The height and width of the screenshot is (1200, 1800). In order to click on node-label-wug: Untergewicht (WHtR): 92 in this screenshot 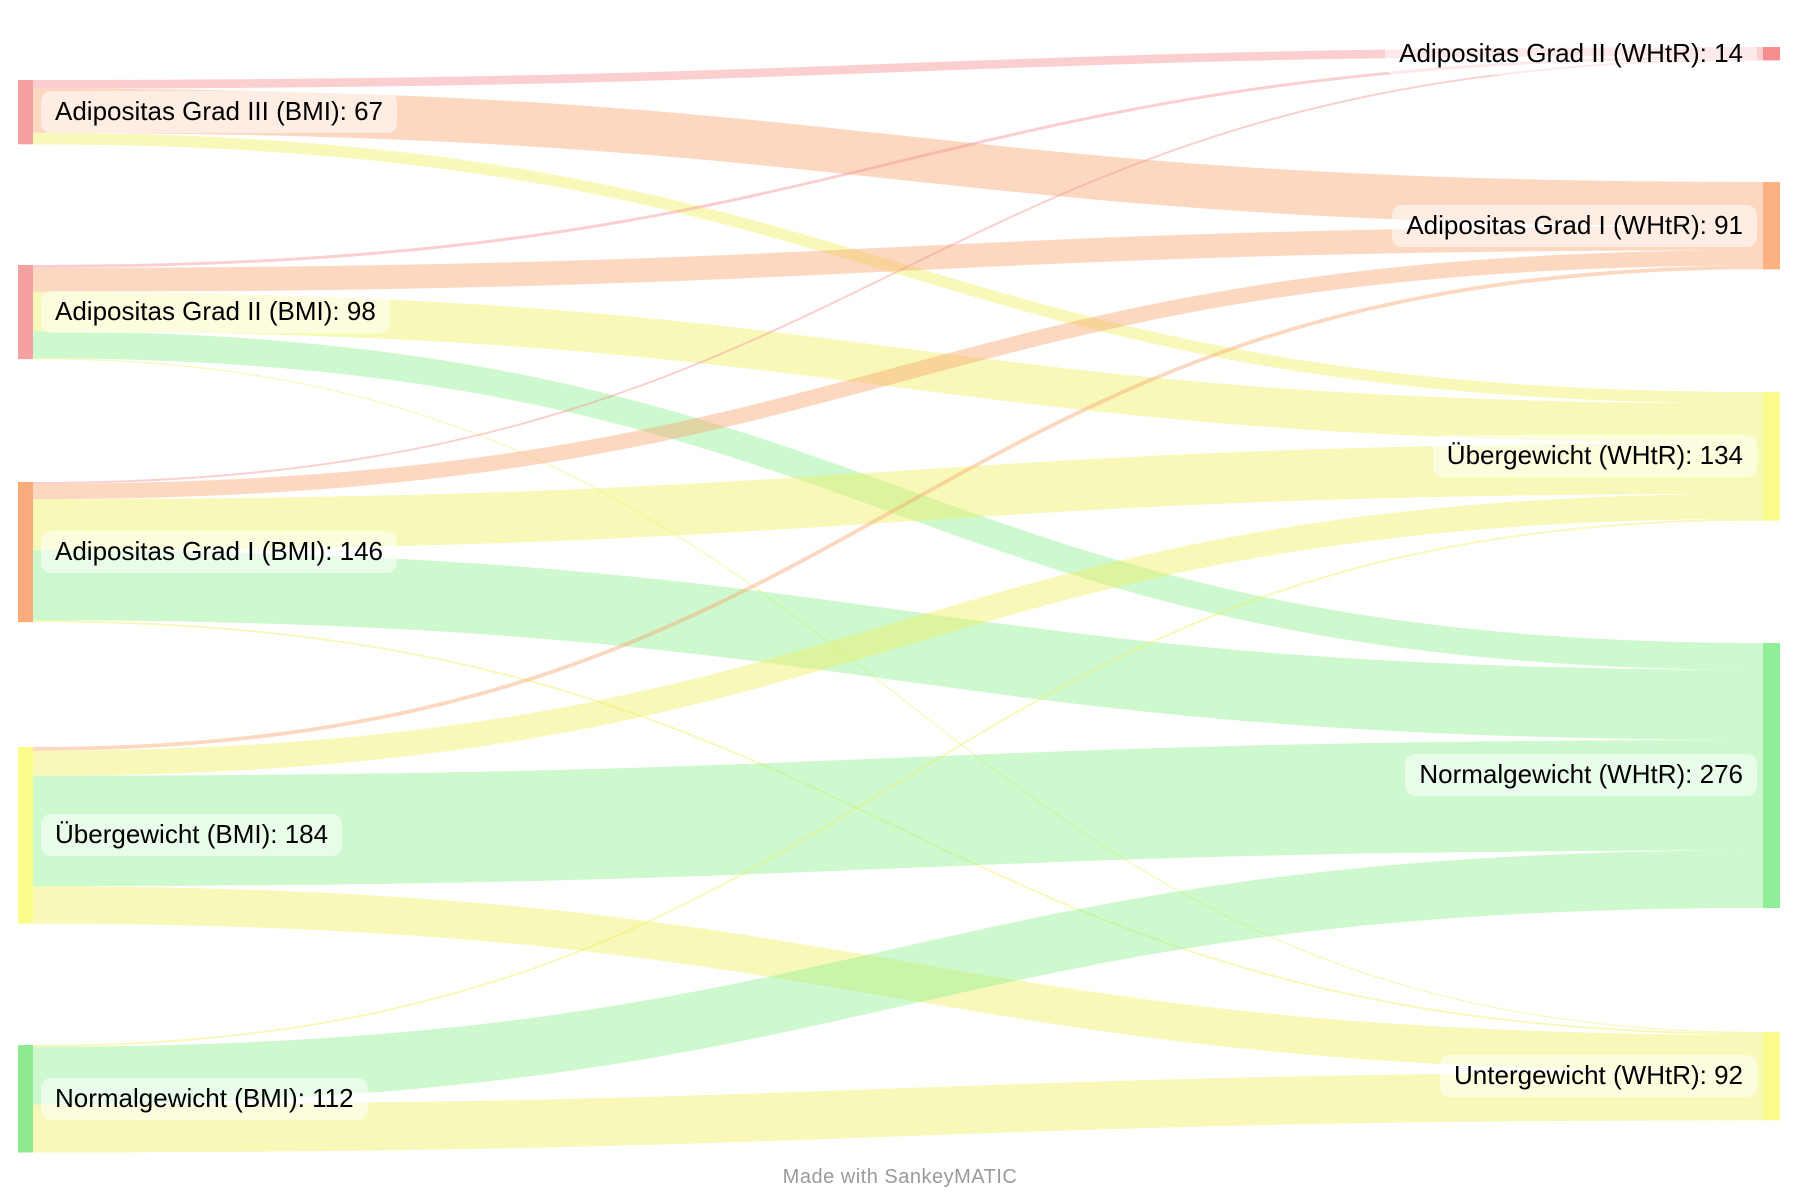, I will do `click(1598, 1076)`.